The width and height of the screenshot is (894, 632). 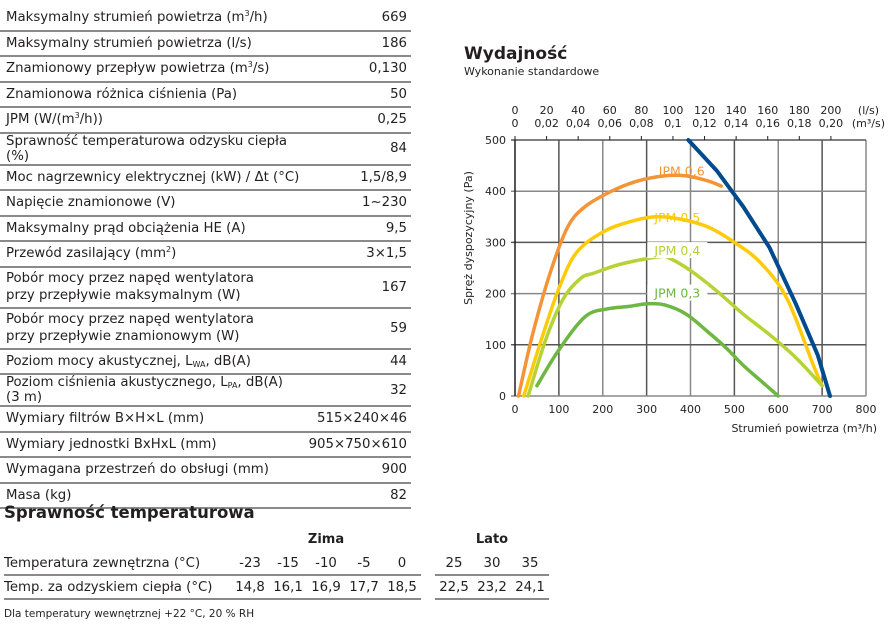 I want to click on superscript: 3, so click(x=77, y=116).